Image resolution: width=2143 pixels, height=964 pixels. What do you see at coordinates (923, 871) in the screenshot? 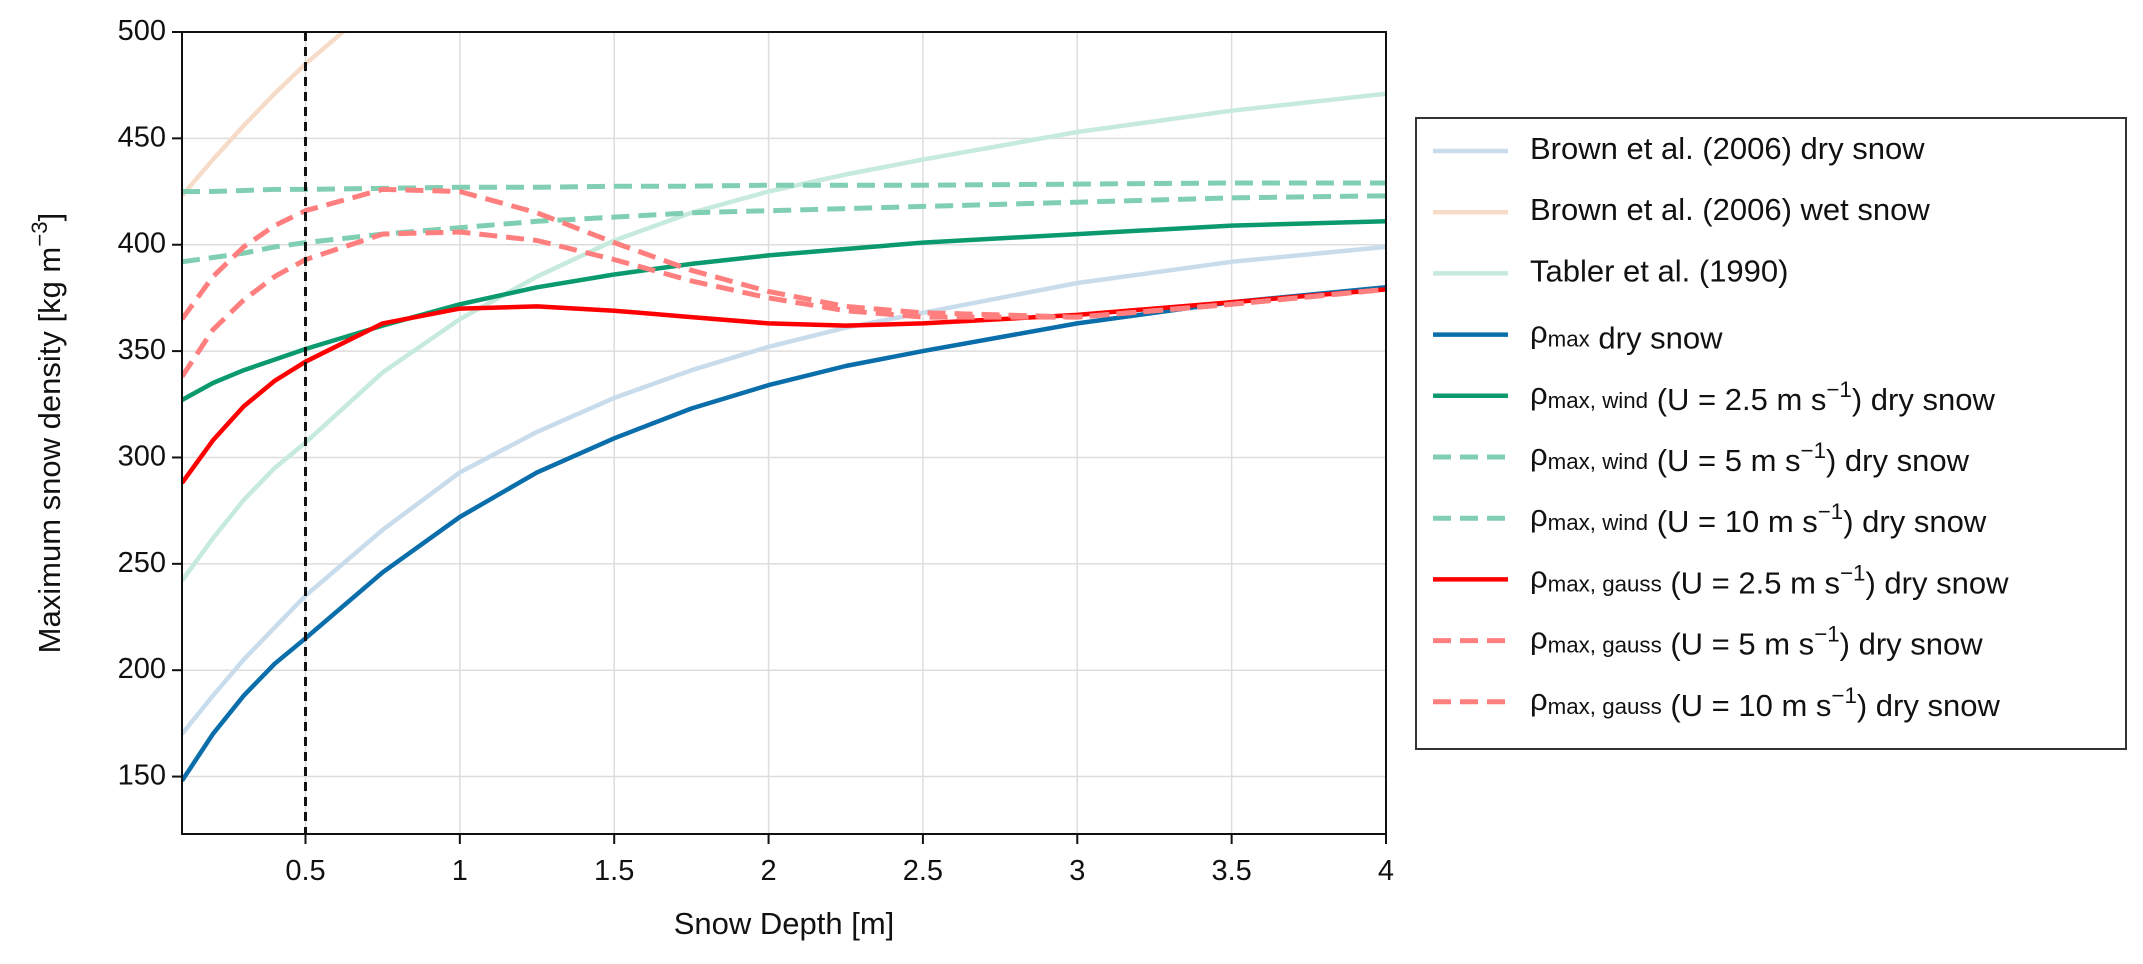
I see `x-tick-label: 2.5` at bounding box center [923, 871].